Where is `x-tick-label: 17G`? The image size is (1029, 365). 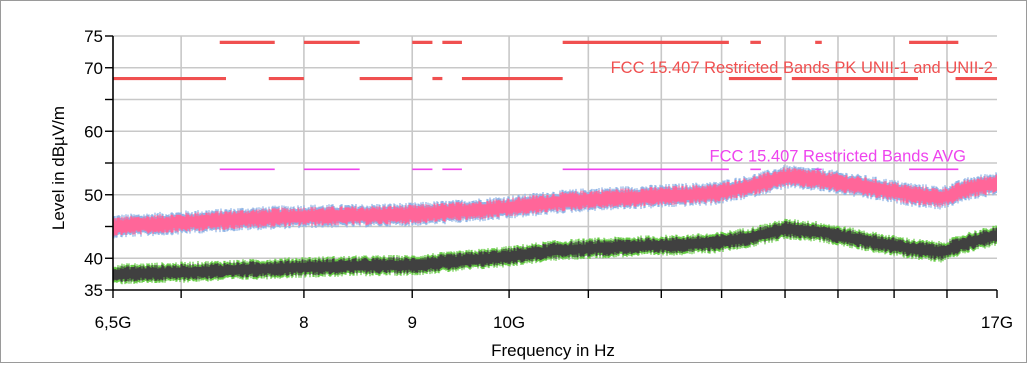 x-tick-label: 17G is located at coordinates (997, 322).